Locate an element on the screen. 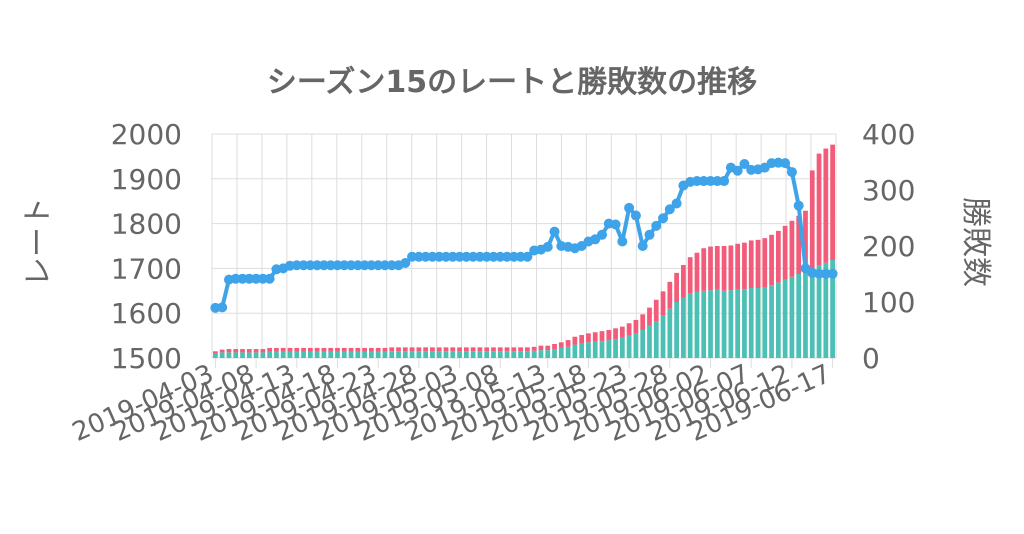 This screenshot has height=534, width=1024. y-left-tick-label: 1900 is located at coordinates (146, 179).